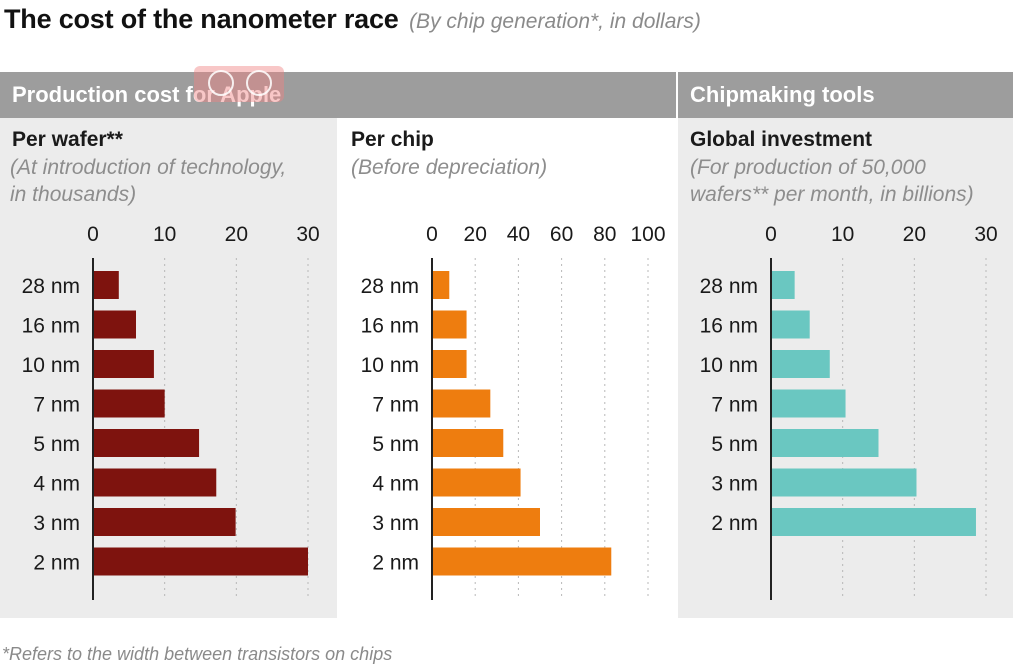 Image resolution: width=1013 pixels, height=665 pixels. What do you see at coordinates (985, 234) in the screenshot?
I see `tick-label-investment: 30` at bounding box center [985, 234].